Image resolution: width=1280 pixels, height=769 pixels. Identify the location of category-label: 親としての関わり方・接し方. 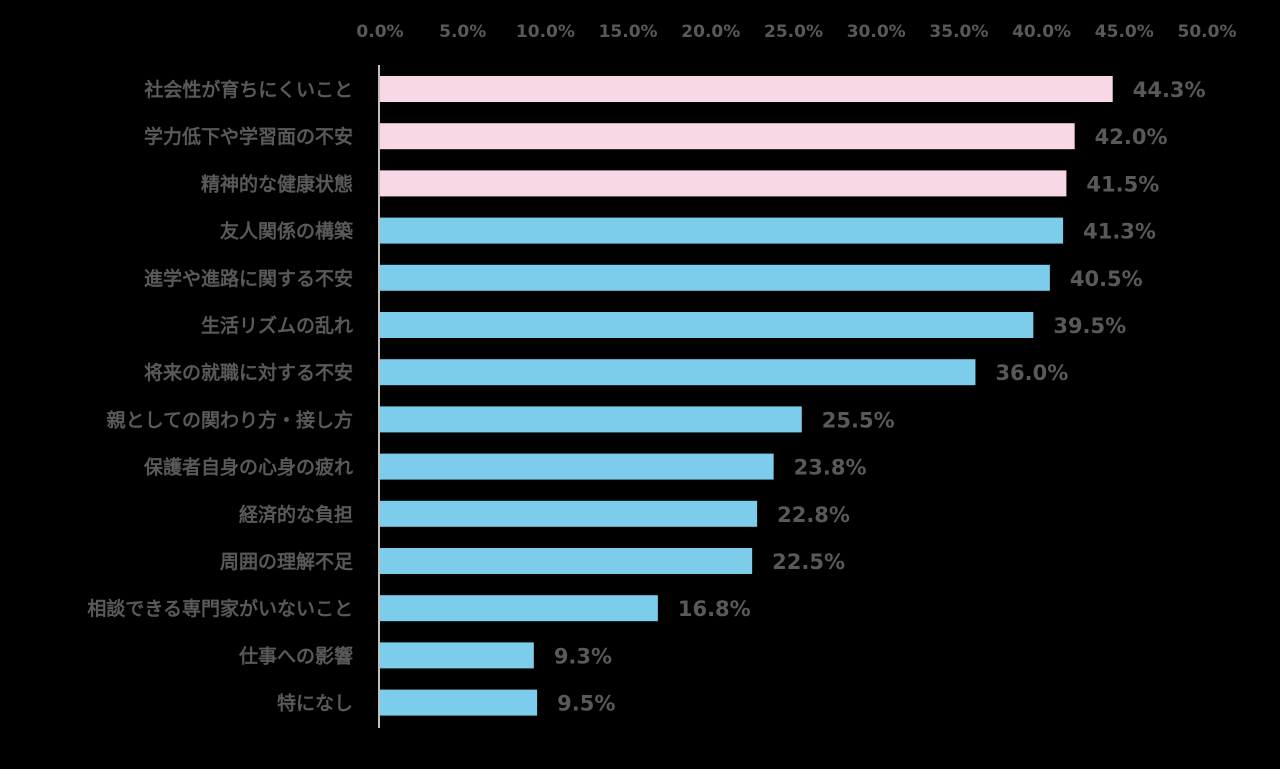
(230, 419).